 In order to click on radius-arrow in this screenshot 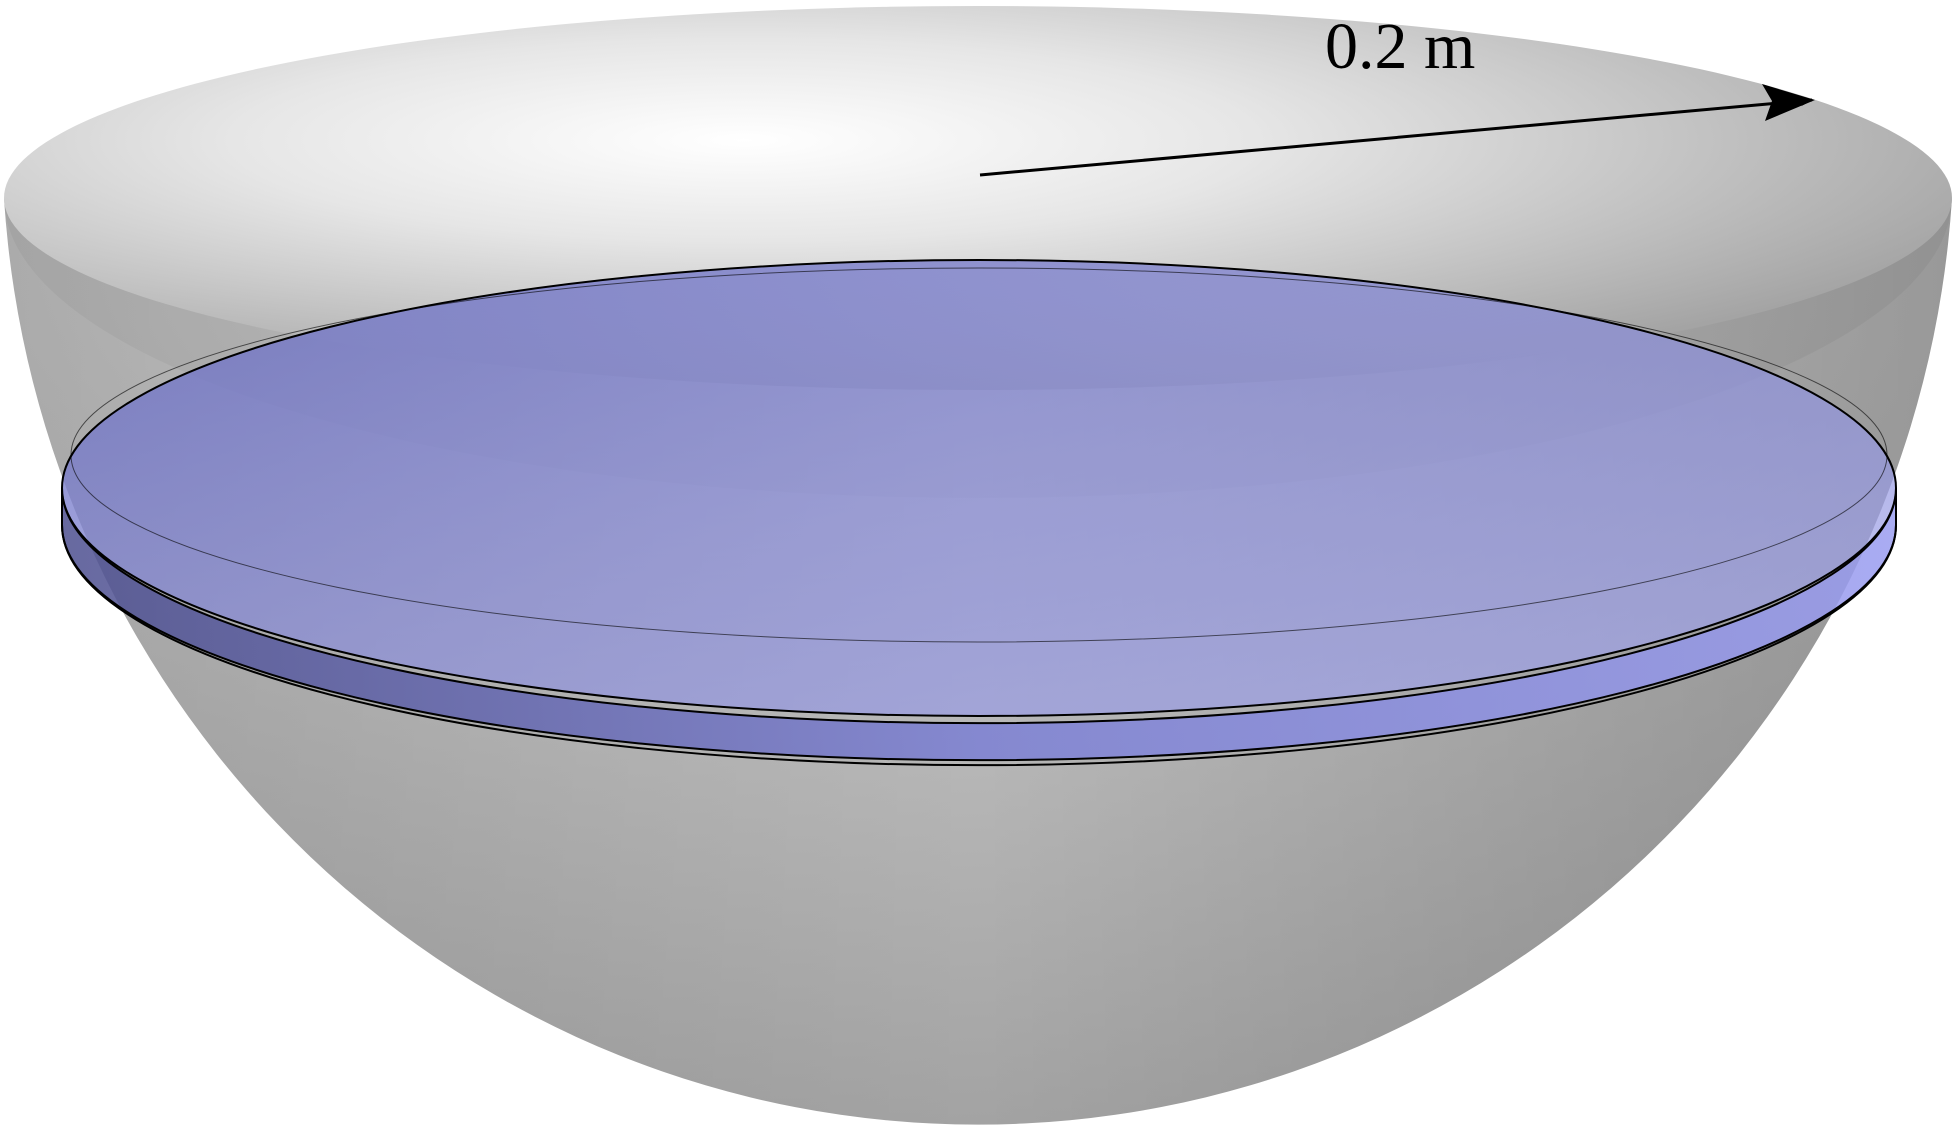, I will do `click(1396, 136)`.